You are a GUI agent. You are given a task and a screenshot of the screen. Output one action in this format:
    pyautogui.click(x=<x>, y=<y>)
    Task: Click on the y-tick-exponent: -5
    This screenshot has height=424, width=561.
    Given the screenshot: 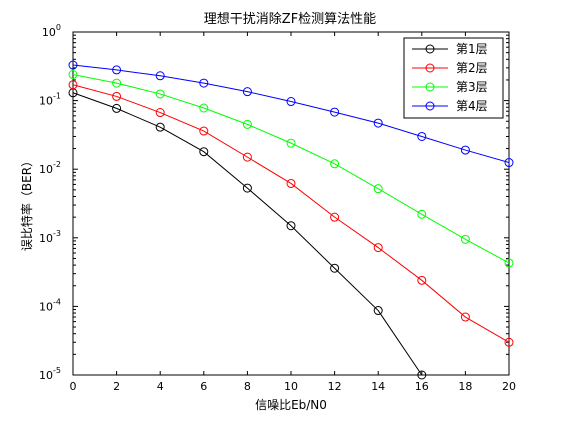 What is the action you would take?
    pyautogui.click(x=57, y=370)
    